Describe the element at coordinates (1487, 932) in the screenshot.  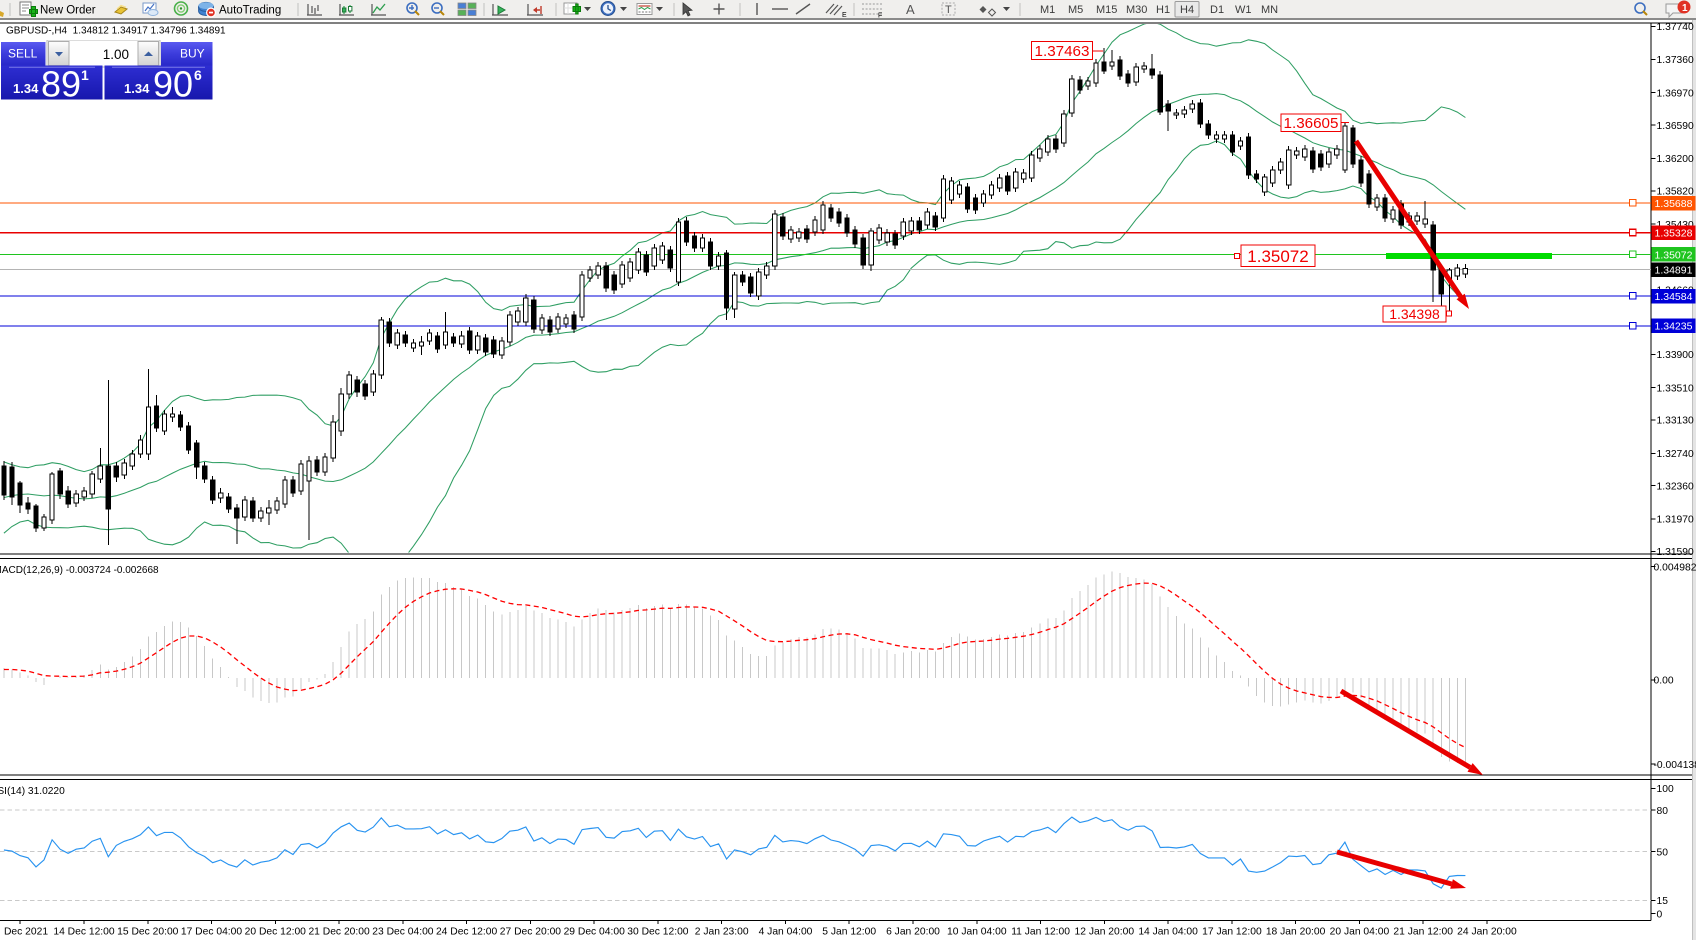
I see `svg-text: 24 Jan 20:00` at that location.